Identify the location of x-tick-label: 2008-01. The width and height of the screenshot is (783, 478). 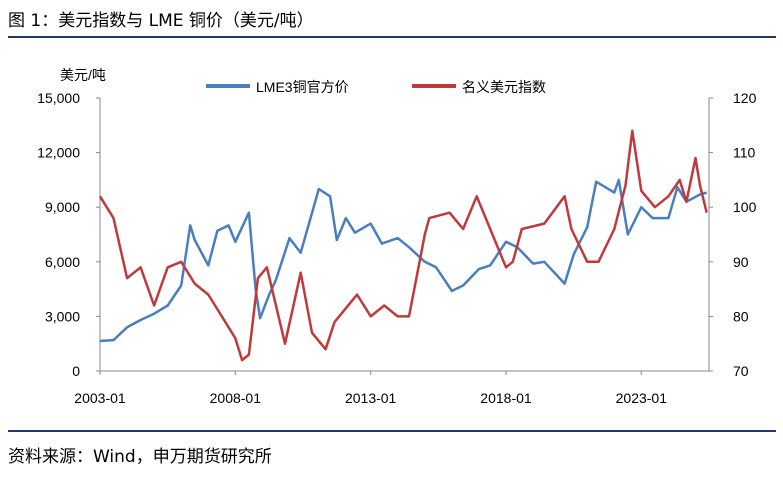
(236, 398).